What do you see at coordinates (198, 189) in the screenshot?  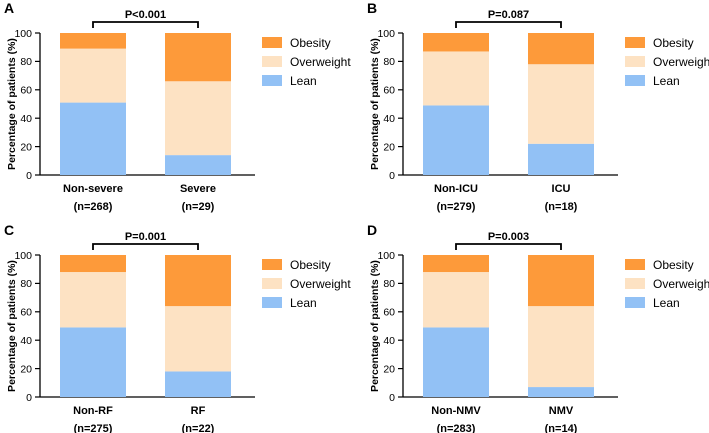 I see `x-category-label: Severe` at bounding box center [198, 189].